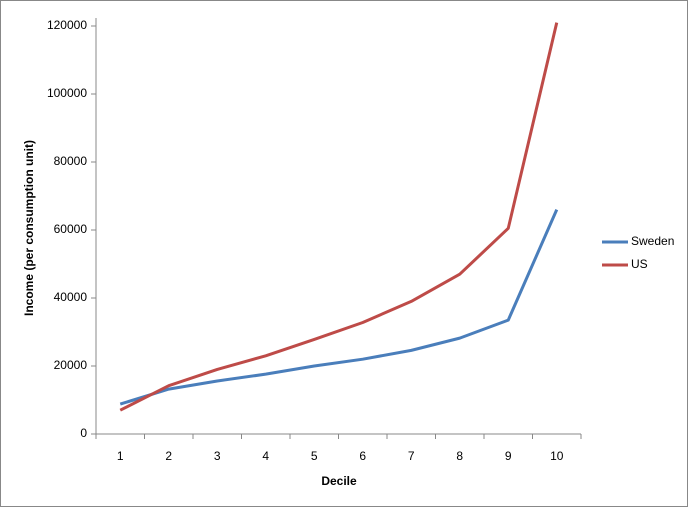 The height and width of the screenshot is (508, 689). What do you see at coordinates (508, 456) in the screenshot?
I see `x-tick-label: 9` at bounding box center [508, 456].